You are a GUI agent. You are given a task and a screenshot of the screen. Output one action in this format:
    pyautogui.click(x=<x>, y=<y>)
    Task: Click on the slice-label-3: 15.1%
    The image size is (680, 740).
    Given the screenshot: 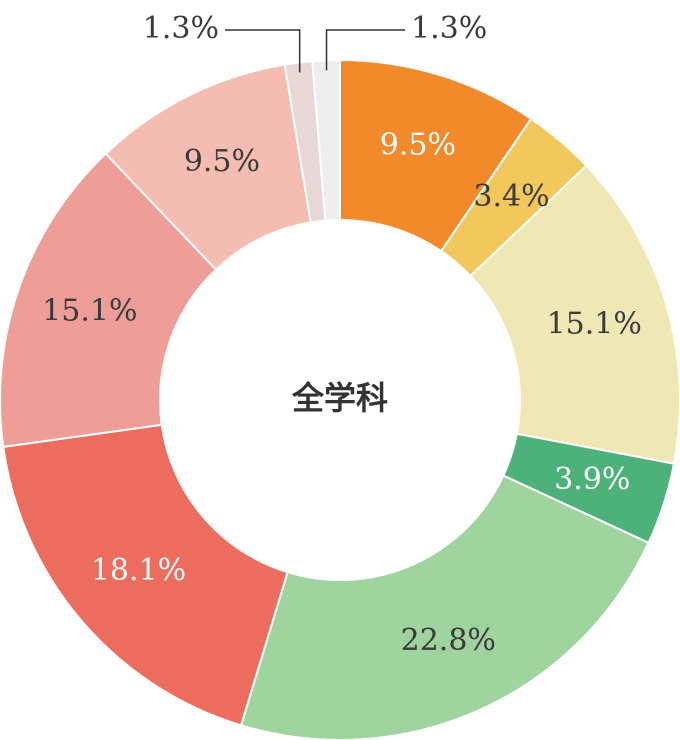 What is the action you would take?
    pyautogui.click(x=594, y=323)
    